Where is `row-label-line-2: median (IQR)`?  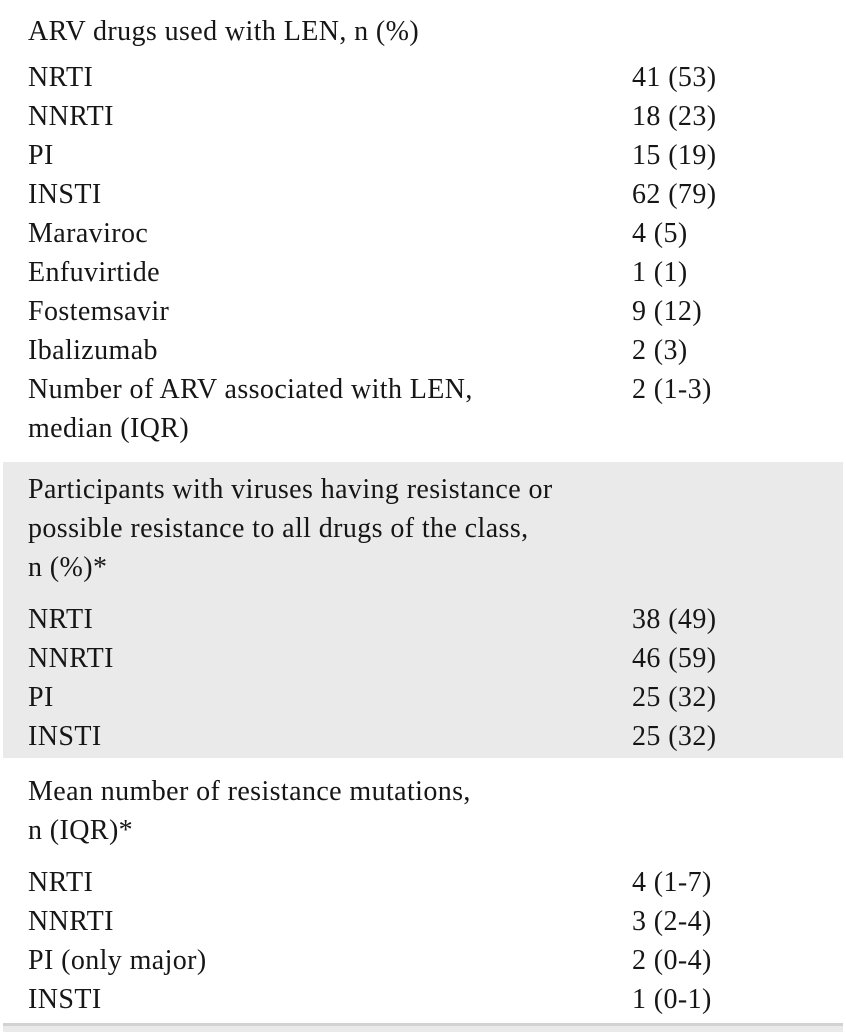 row-label-line-2: median (IQR) is located at coordinates (109, 428).